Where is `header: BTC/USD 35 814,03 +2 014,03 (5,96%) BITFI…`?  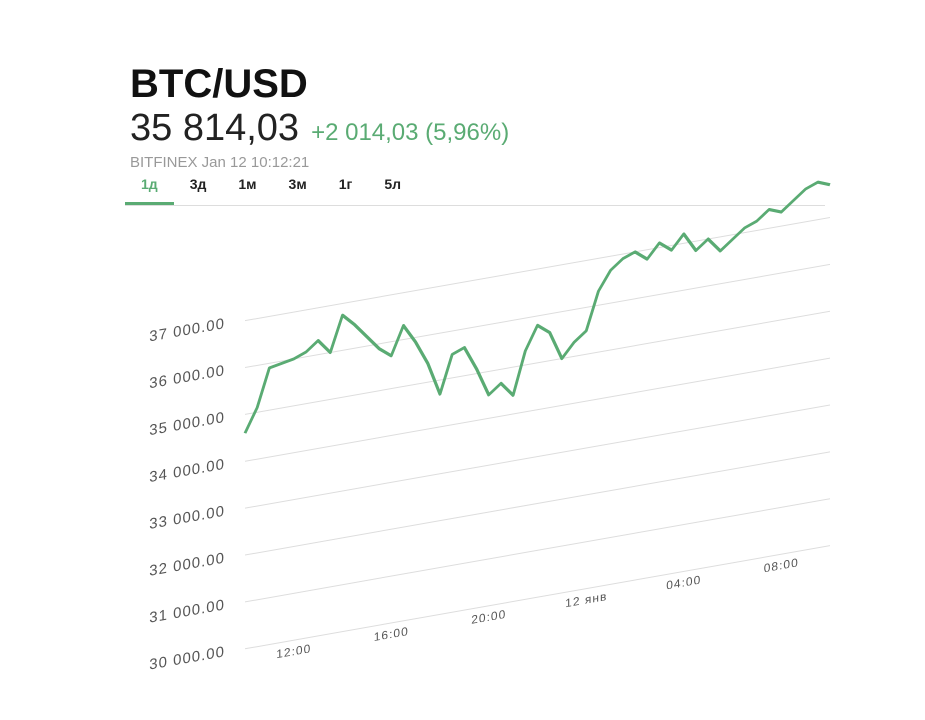 header: BTC/USD 35 814,03 +2 014,03 (5,96%) BITFI… is located at coordinates (319, 116).